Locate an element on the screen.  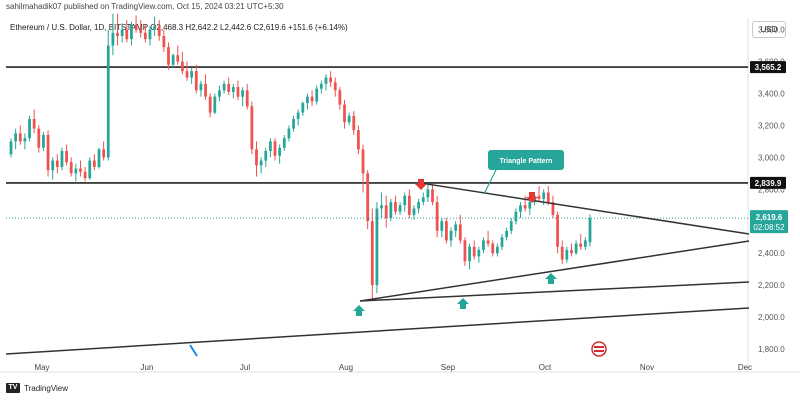
long-term-support-trendline is located at coordinates (377, 331).